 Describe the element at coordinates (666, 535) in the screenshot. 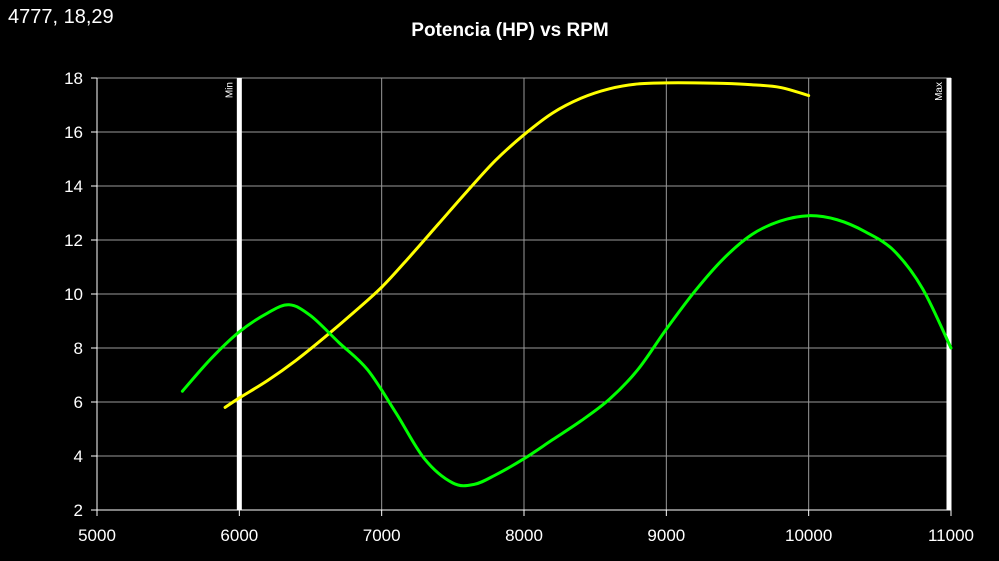

I see `x-tick-label: 9000` at that location.